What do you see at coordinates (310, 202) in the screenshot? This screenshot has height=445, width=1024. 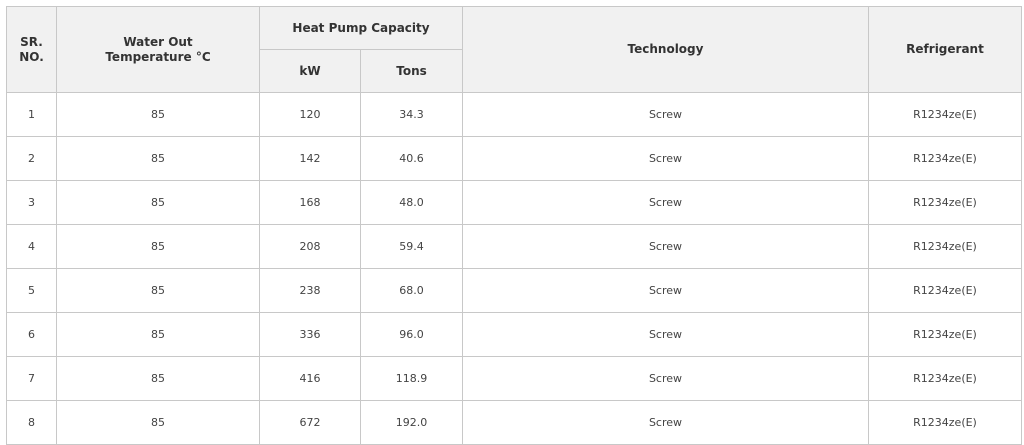 I see `cell-kw: 168` at bounding box center [310, 202].